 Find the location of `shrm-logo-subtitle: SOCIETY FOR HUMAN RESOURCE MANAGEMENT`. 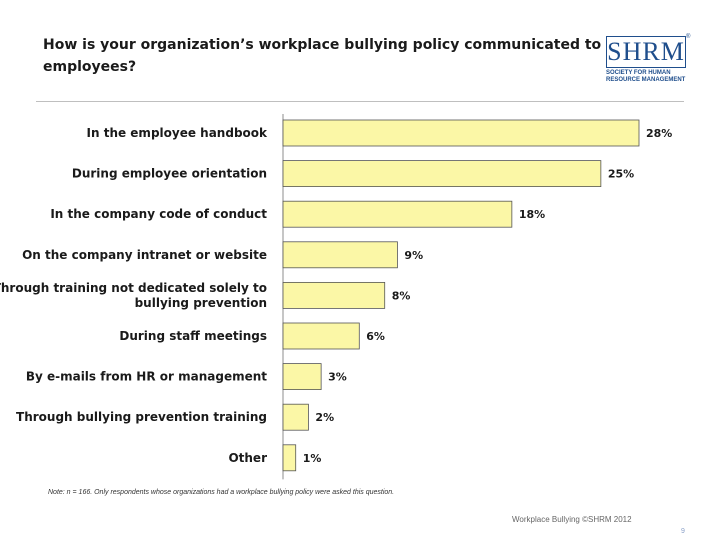

shrm-logo-subtitle: SOCIETY FOR HUMAN RESOURCE MANAGEMENT is located at coordinates (648, 77).